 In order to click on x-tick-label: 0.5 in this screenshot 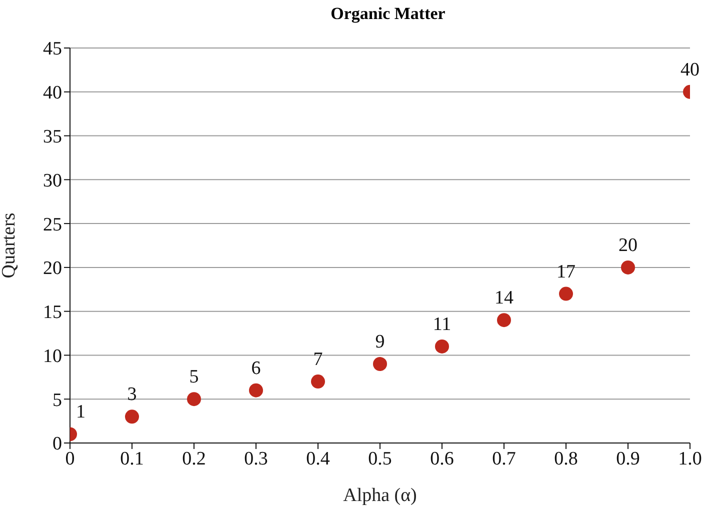, I will do `click(380, 459)`.